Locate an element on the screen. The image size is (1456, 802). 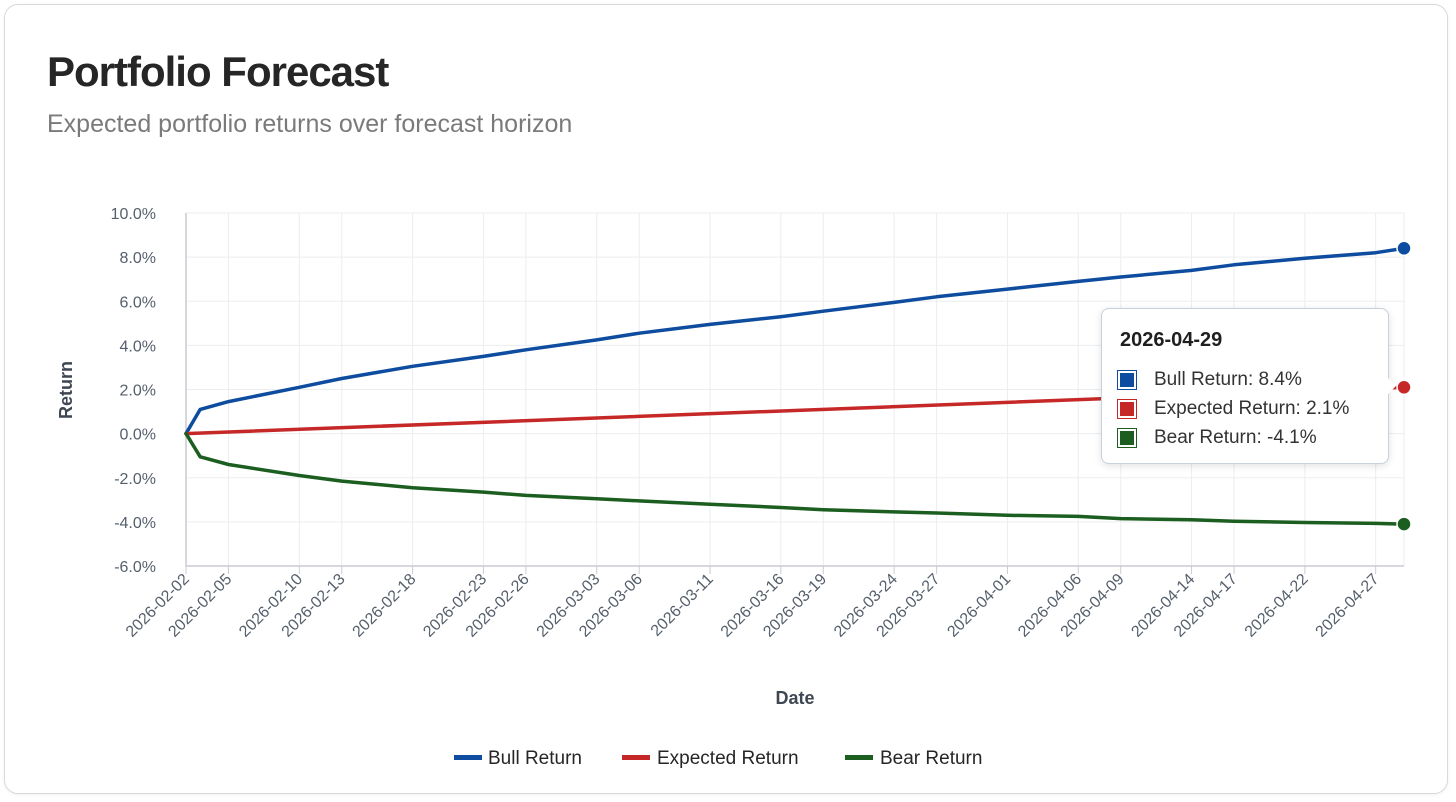
tooltip-row-bear: Bear Return: -4.1% is located at coordinates (1217, 438).